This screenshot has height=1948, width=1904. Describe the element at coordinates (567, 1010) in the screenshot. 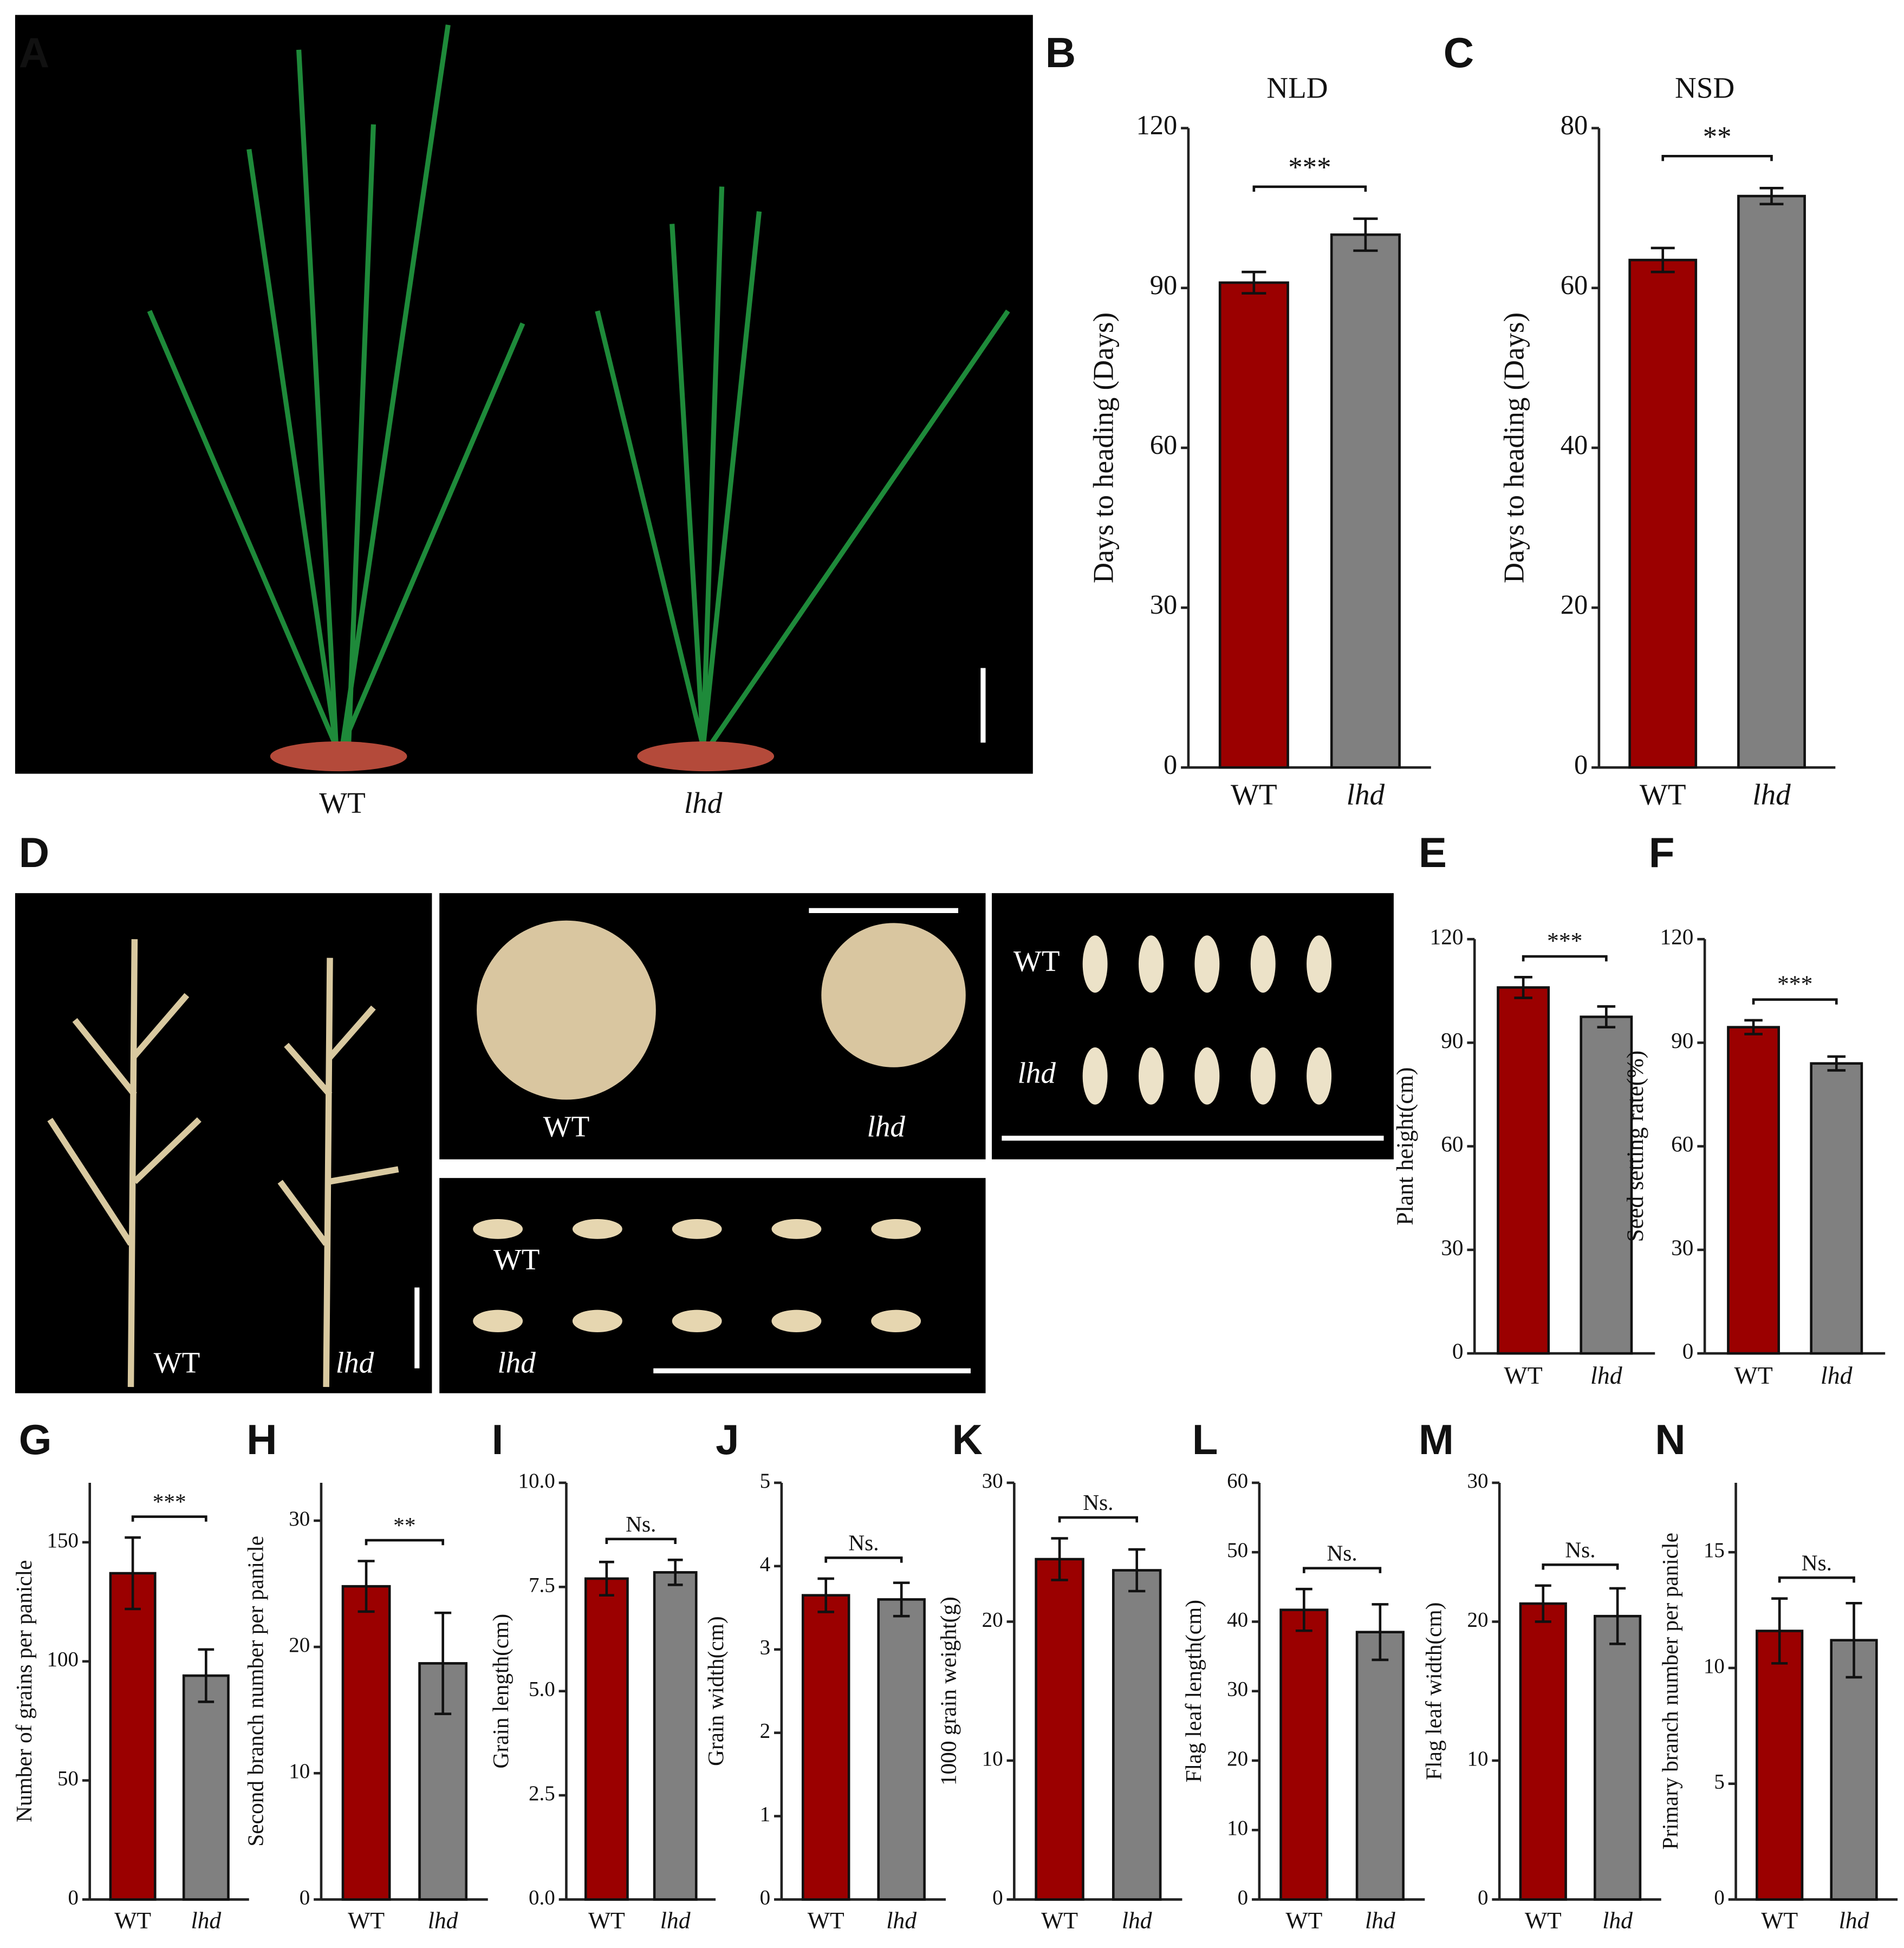

I see `grain-pile` at that location.